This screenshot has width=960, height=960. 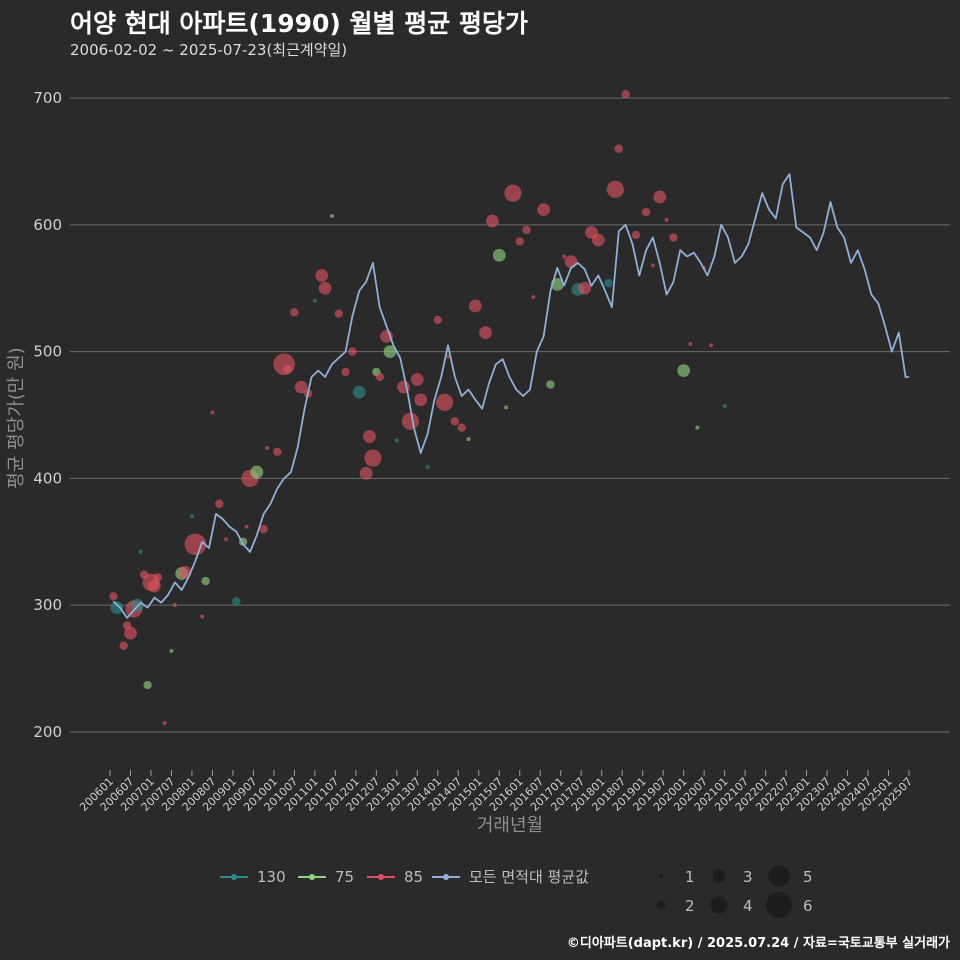 What do you see at coordinates (748, 877) in the screenshot?
I see `size-legend-label: 3` at bounding box center [748, 877].